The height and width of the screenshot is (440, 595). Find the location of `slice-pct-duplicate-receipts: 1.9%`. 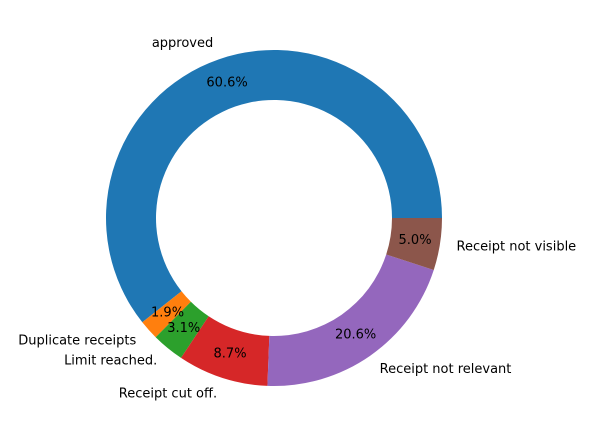

slice-pct-duplicate-receipts: 1.9% is located at coordinates (167, 313).